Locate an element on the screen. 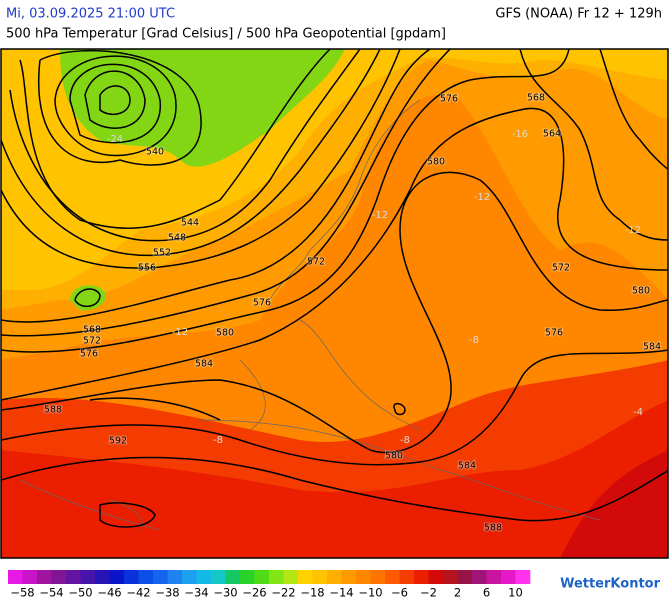 Image resolution: width=669 pixels, height=604 pixels. colorbar-tick-label: −34 is located at coordinates (196, 593).